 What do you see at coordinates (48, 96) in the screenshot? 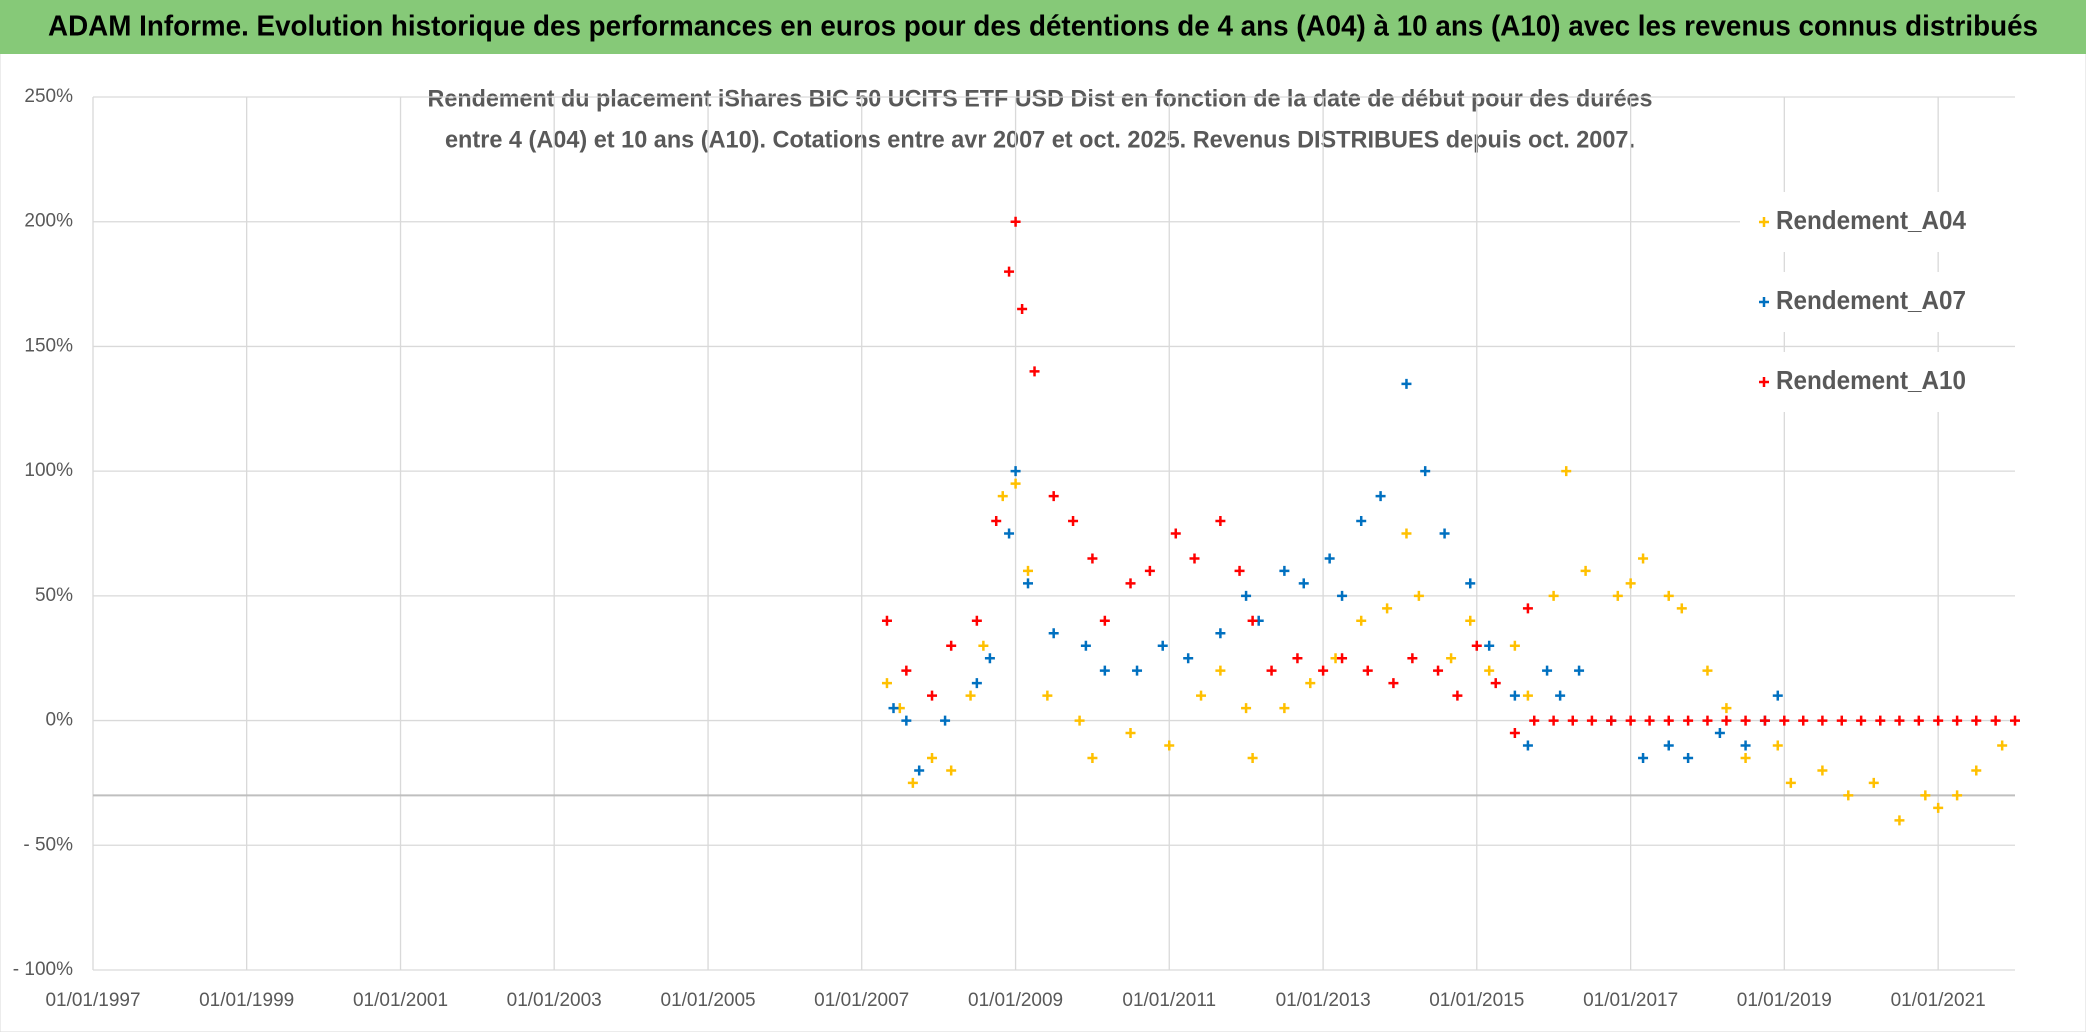
I see `y-tick-label: 250%` at bounding box center [48, 96].